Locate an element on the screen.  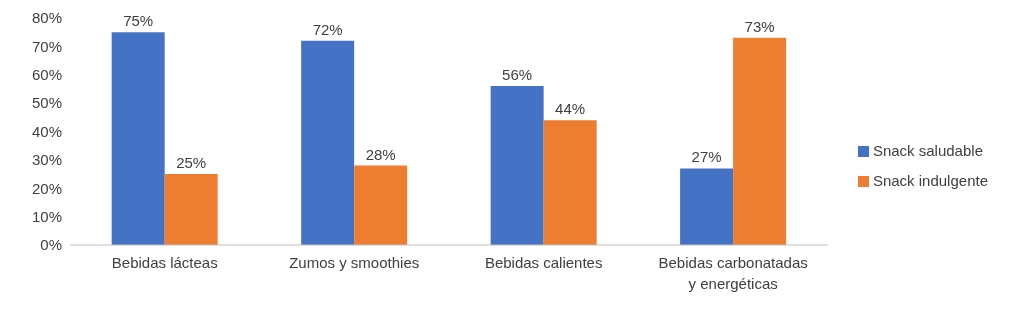
data-label: 73% is located at coordinates (759, 26).